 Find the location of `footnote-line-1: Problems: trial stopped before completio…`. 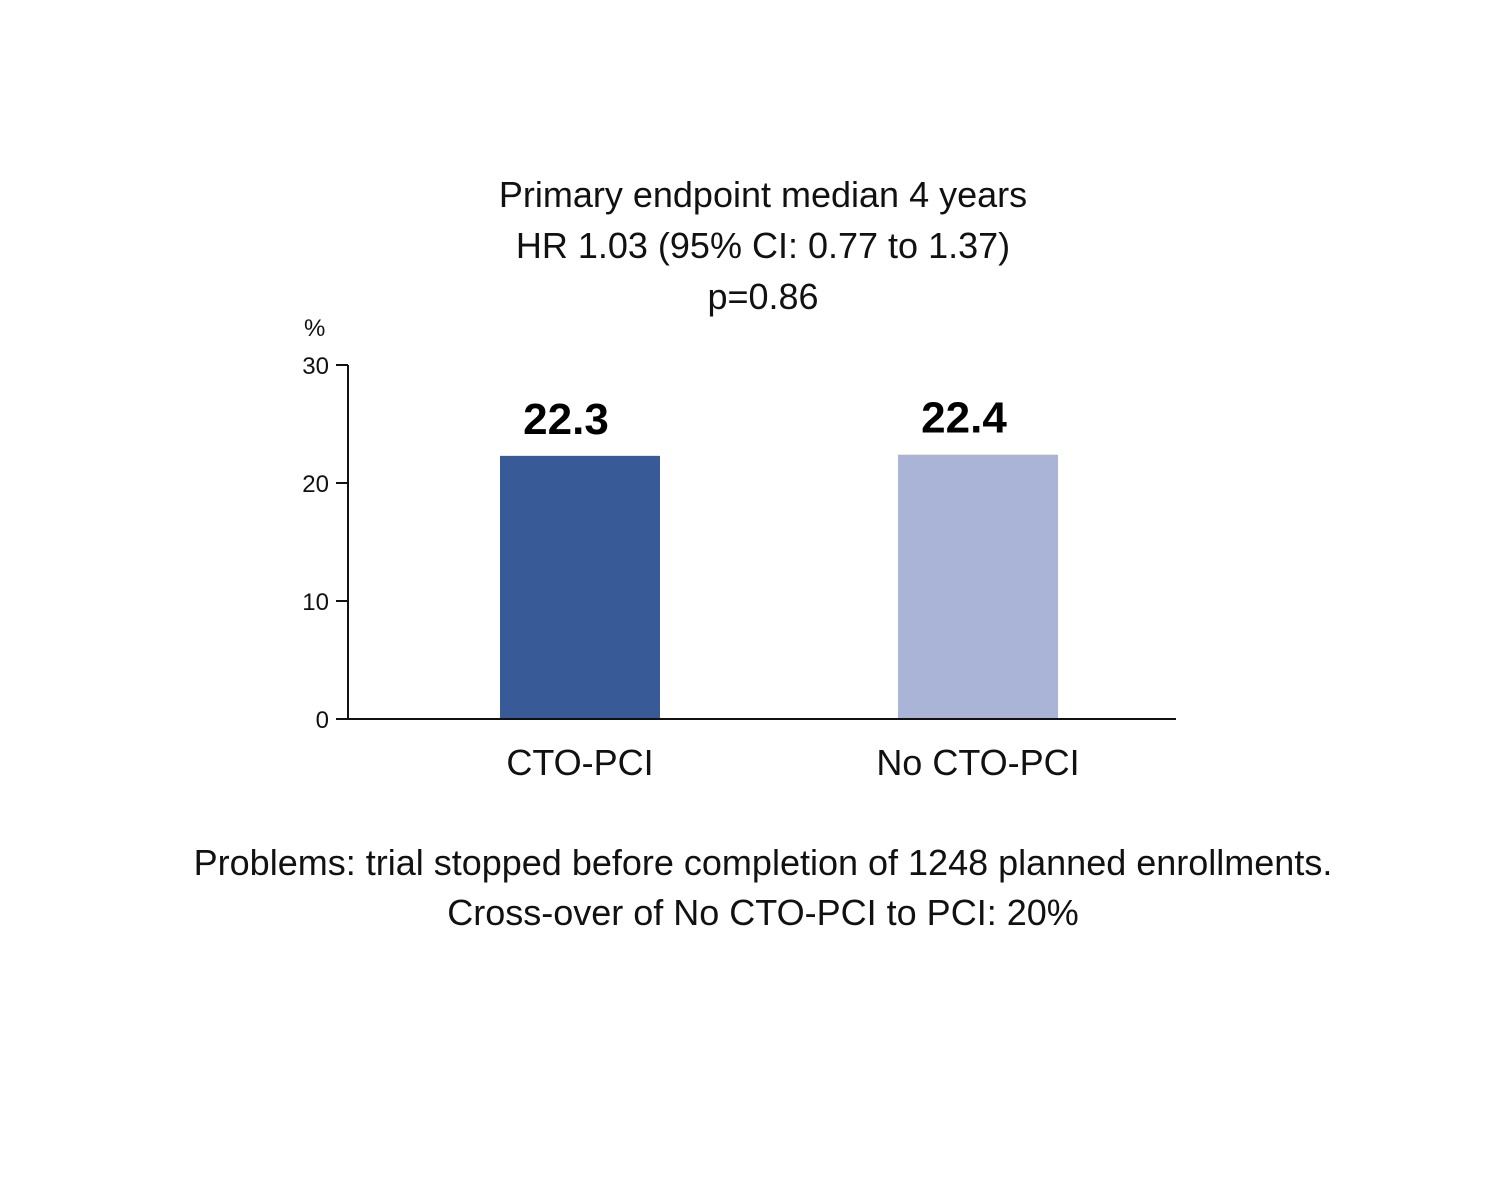

footnote-line-1: Problems: trial stopped before completio… is located at coordinates (763, 862).